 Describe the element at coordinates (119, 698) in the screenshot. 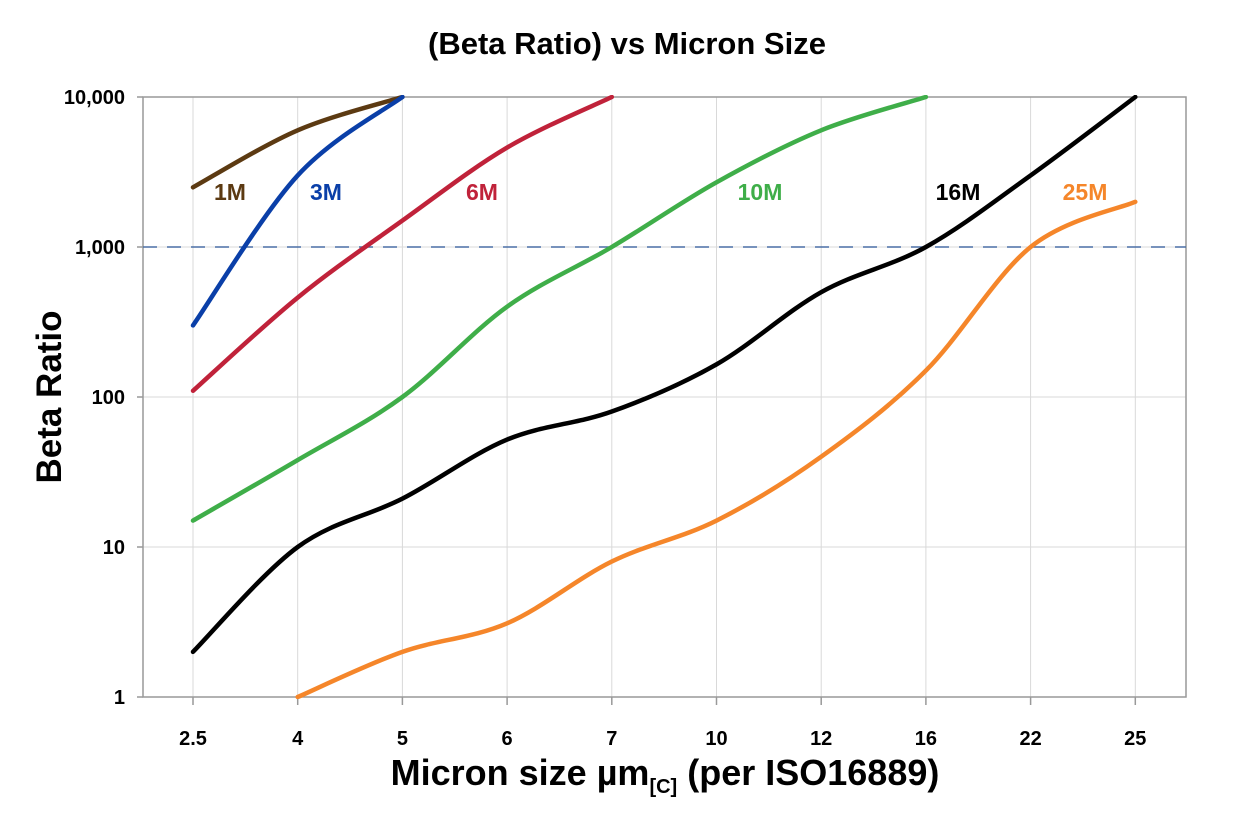

I see `y-tick-label: 1` at that location.